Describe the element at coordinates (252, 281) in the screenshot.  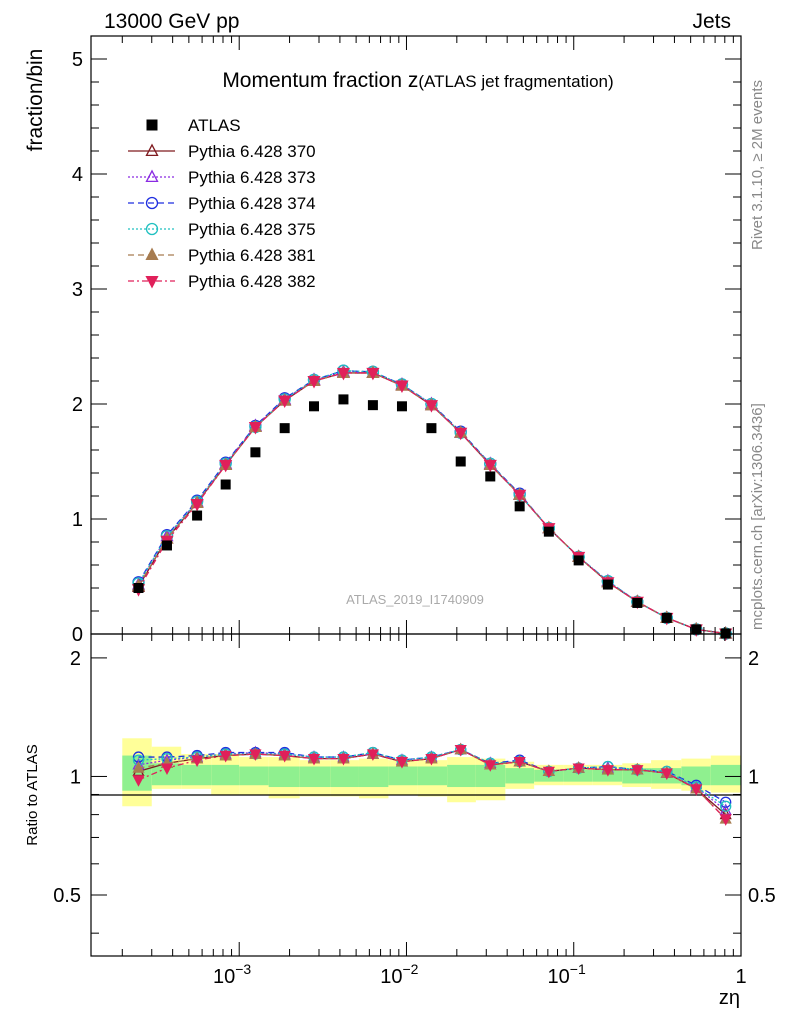
I see `legend-label: Pythia 6.428 382` at that location.